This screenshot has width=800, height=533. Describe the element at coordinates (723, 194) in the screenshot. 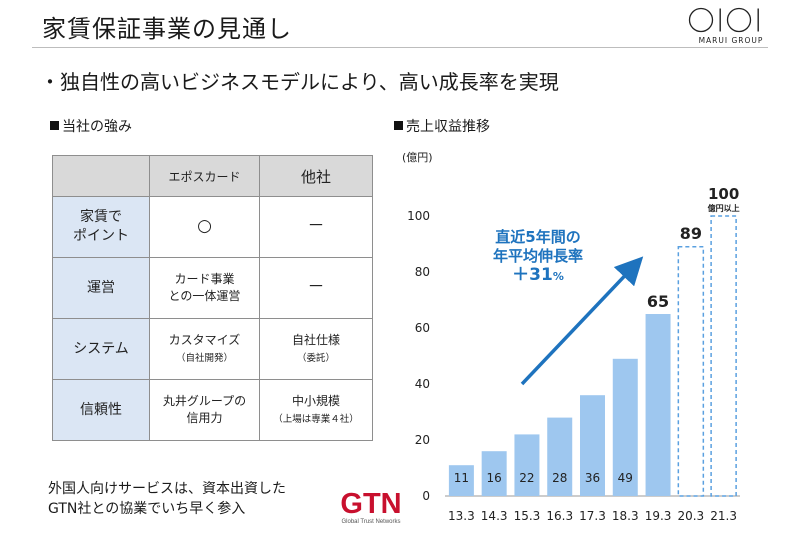

I see `bar-value-label: 100` at that location.